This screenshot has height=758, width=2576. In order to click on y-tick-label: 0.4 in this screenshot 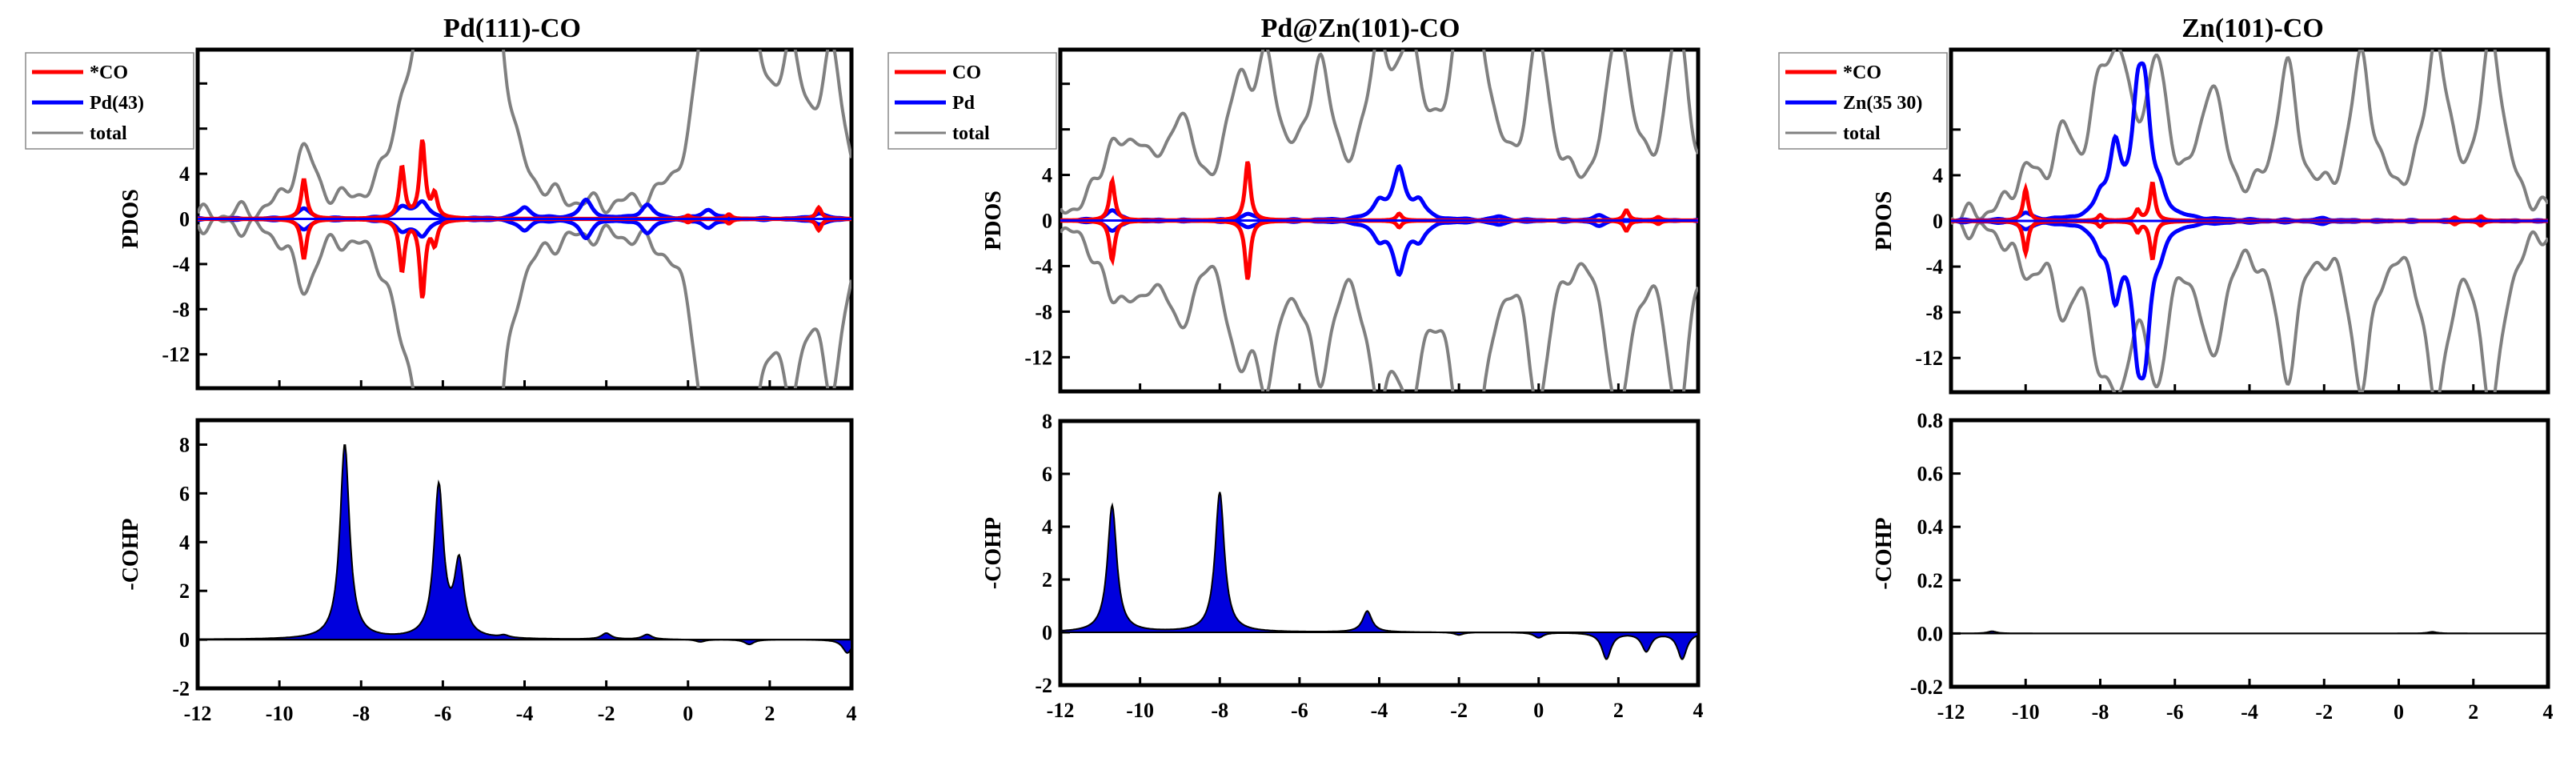, I will do `click(1930, 527)`.